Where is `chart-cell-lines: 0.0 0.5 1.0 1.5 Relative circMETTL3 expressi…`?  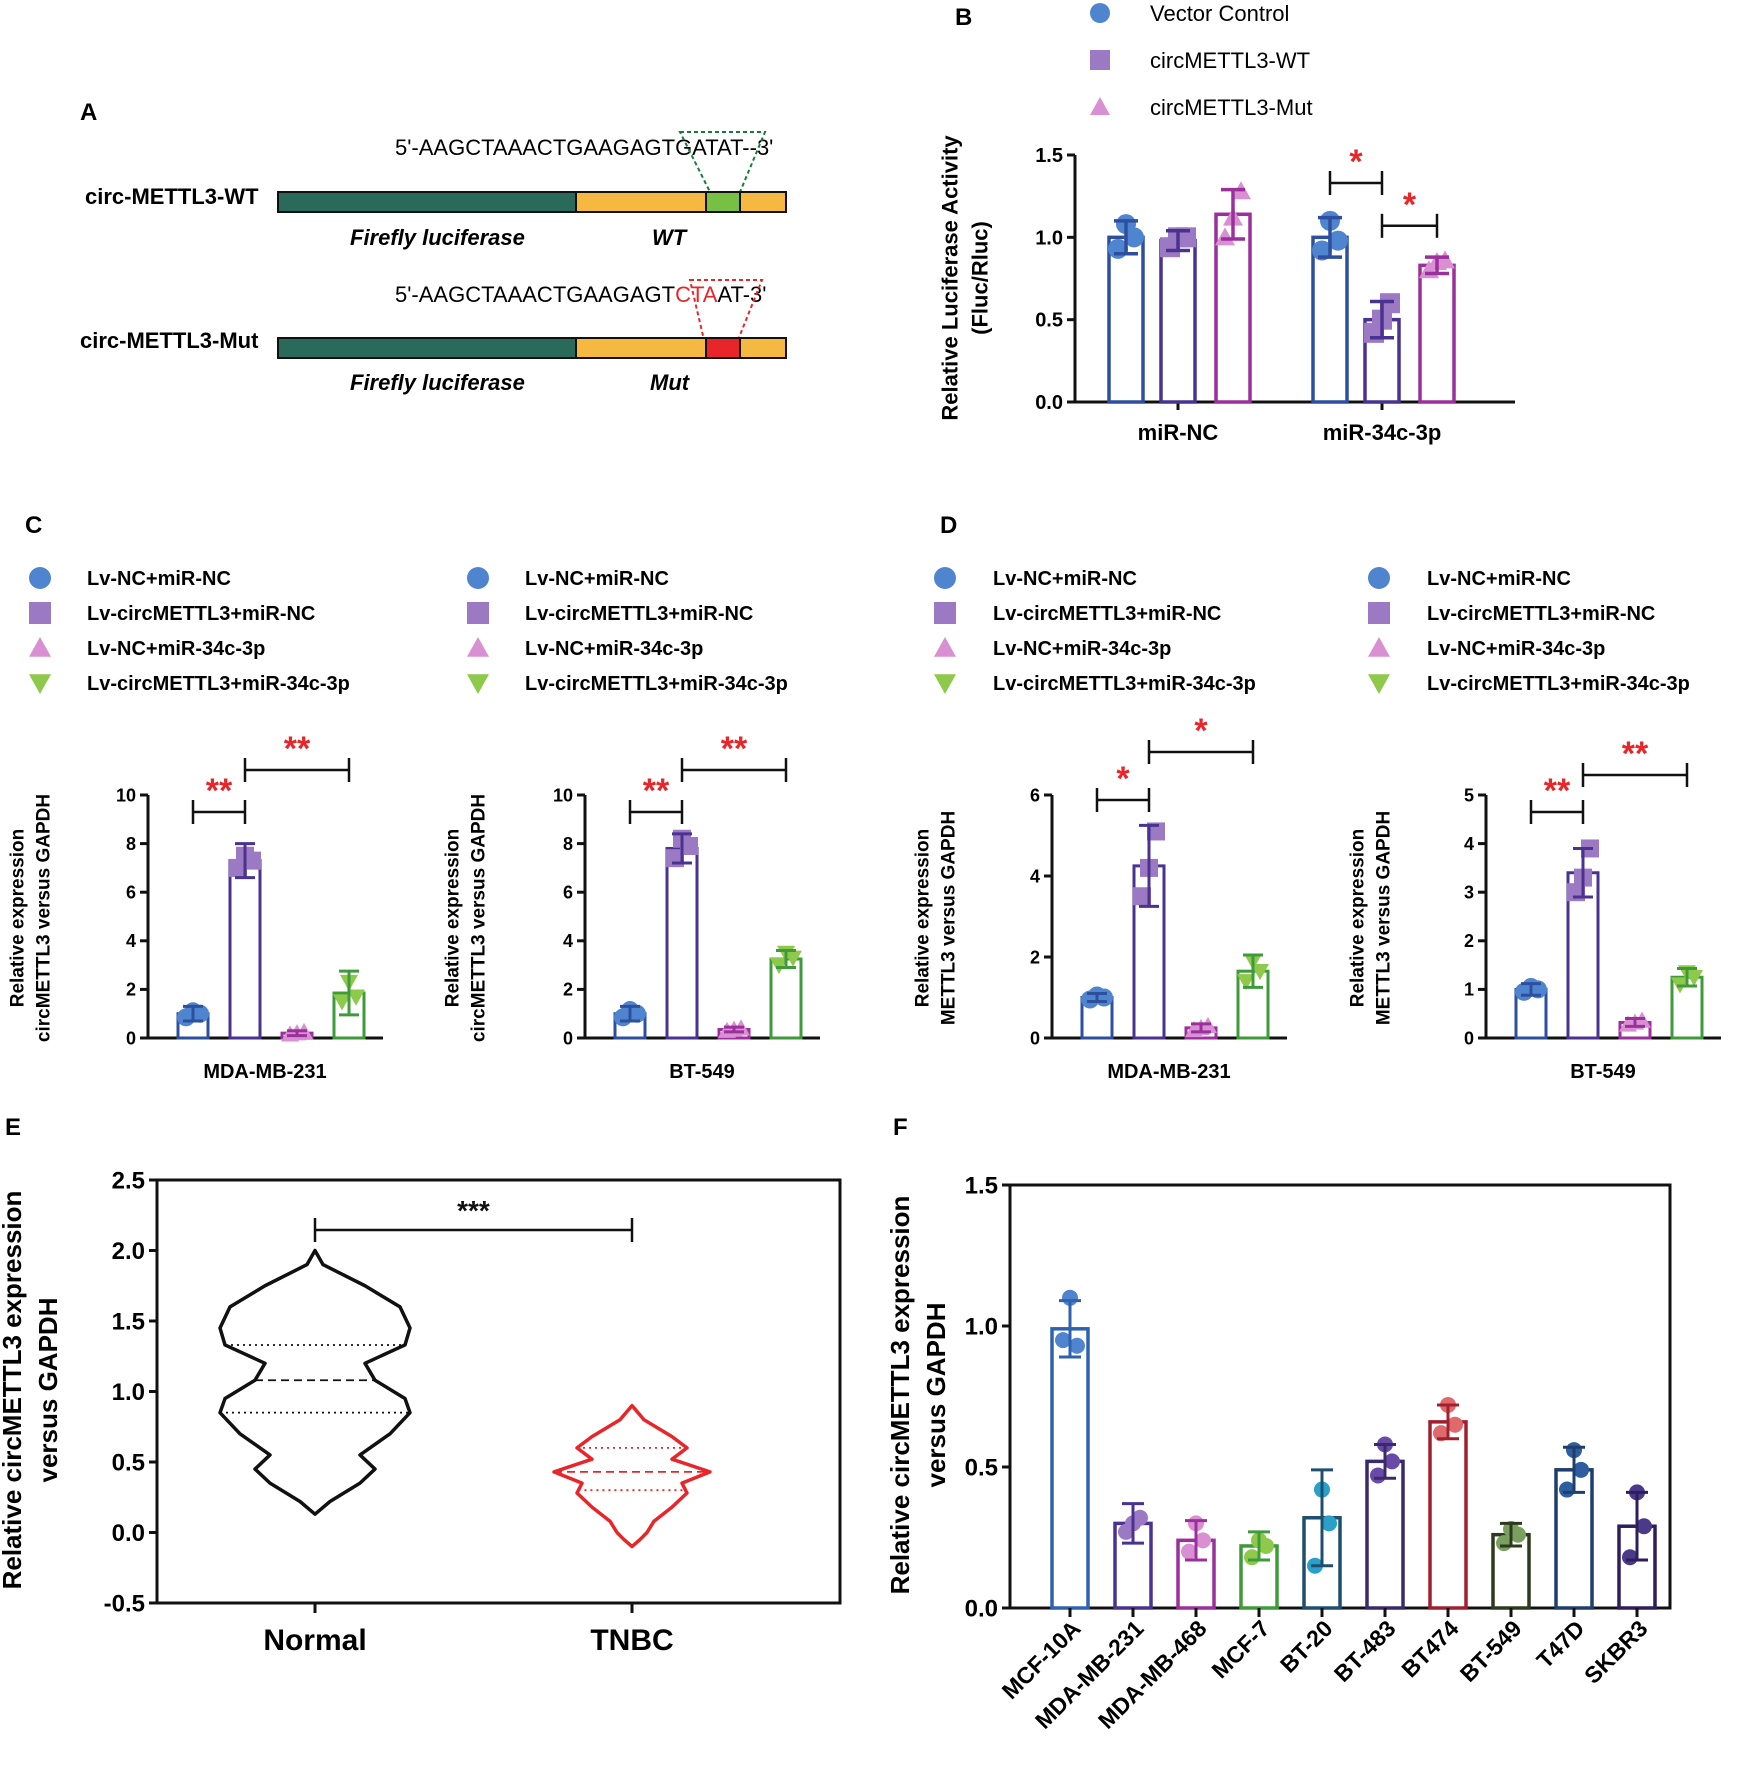 chart-cell-lines: 0.0 0.5 1.0 1.5 Relative circMETTL3 expressi… is located at coordinates (1278, 1453).